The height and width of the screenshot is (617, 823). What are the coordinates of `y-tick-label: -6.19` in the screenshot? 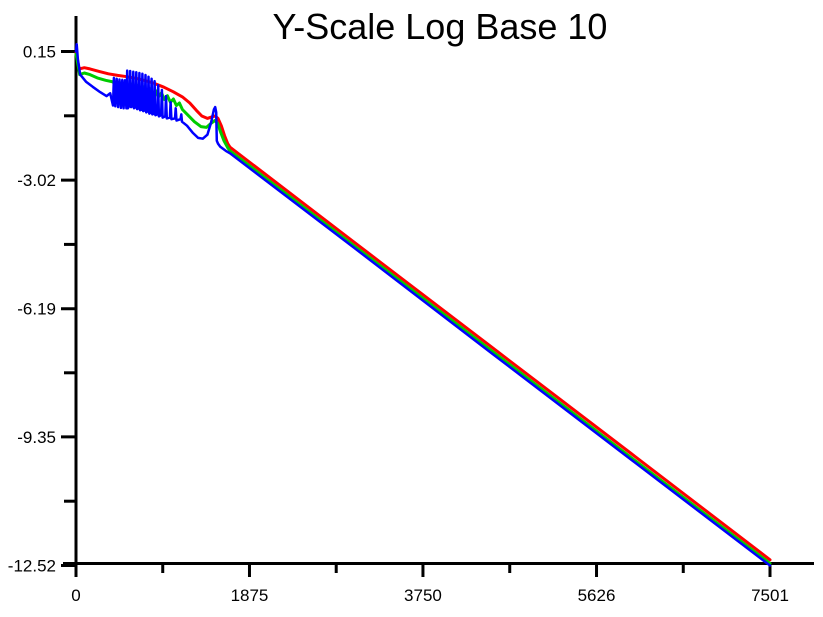 It's located at (36, 309).